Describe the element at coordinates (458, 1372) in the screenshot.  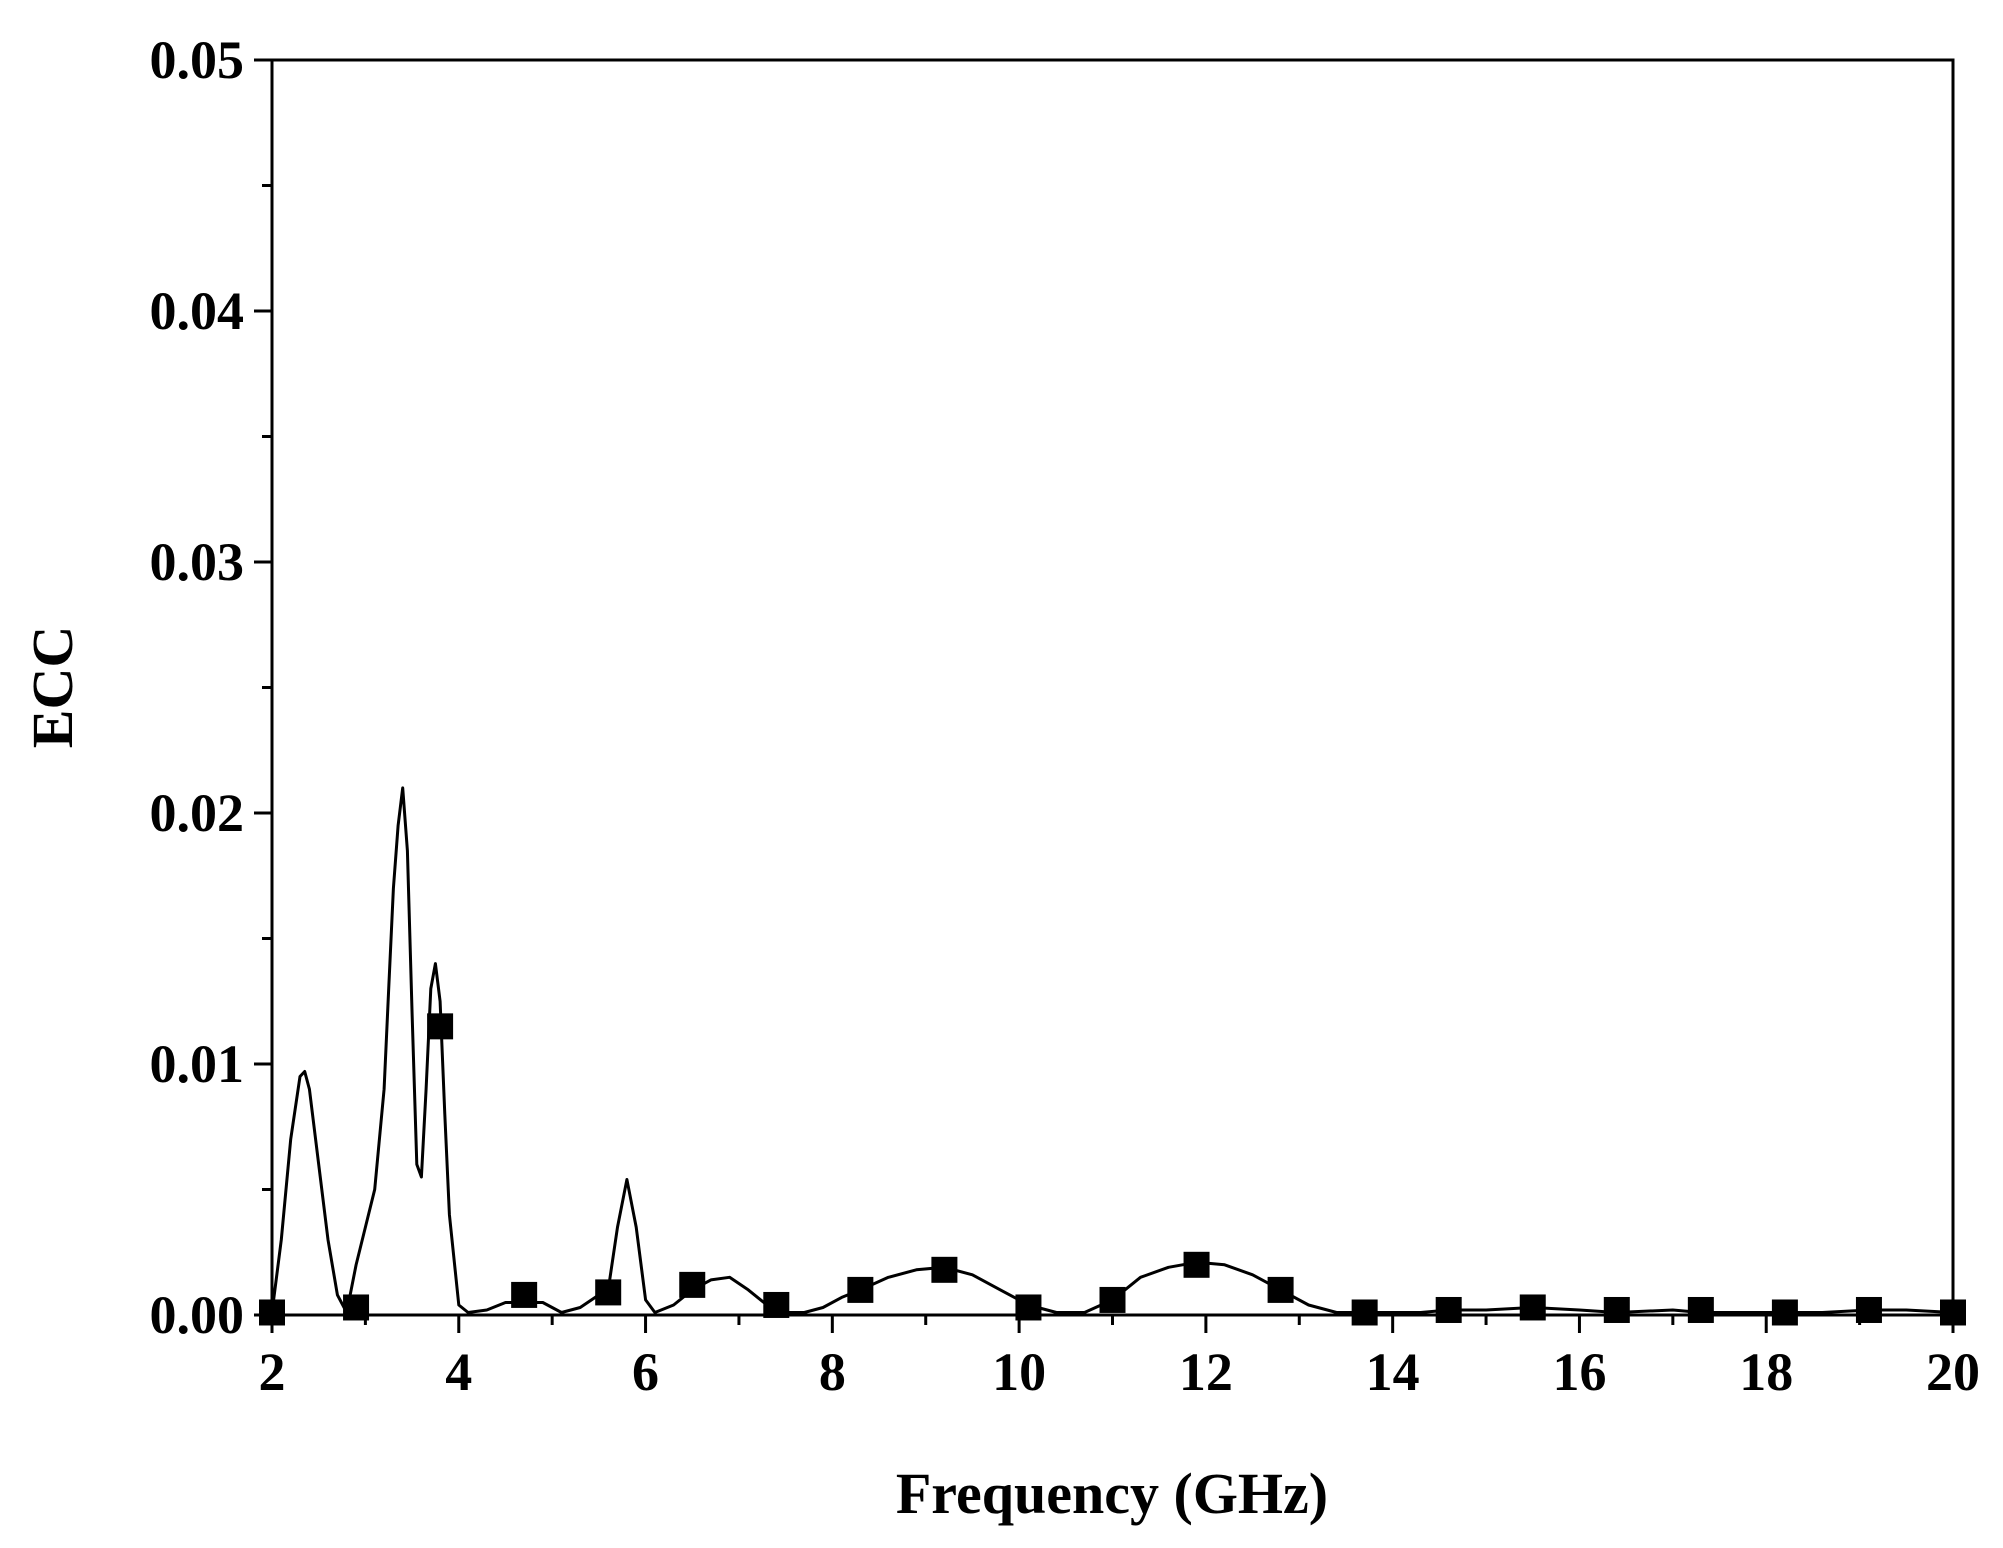
I see `x-tick-label: 4` at that location.